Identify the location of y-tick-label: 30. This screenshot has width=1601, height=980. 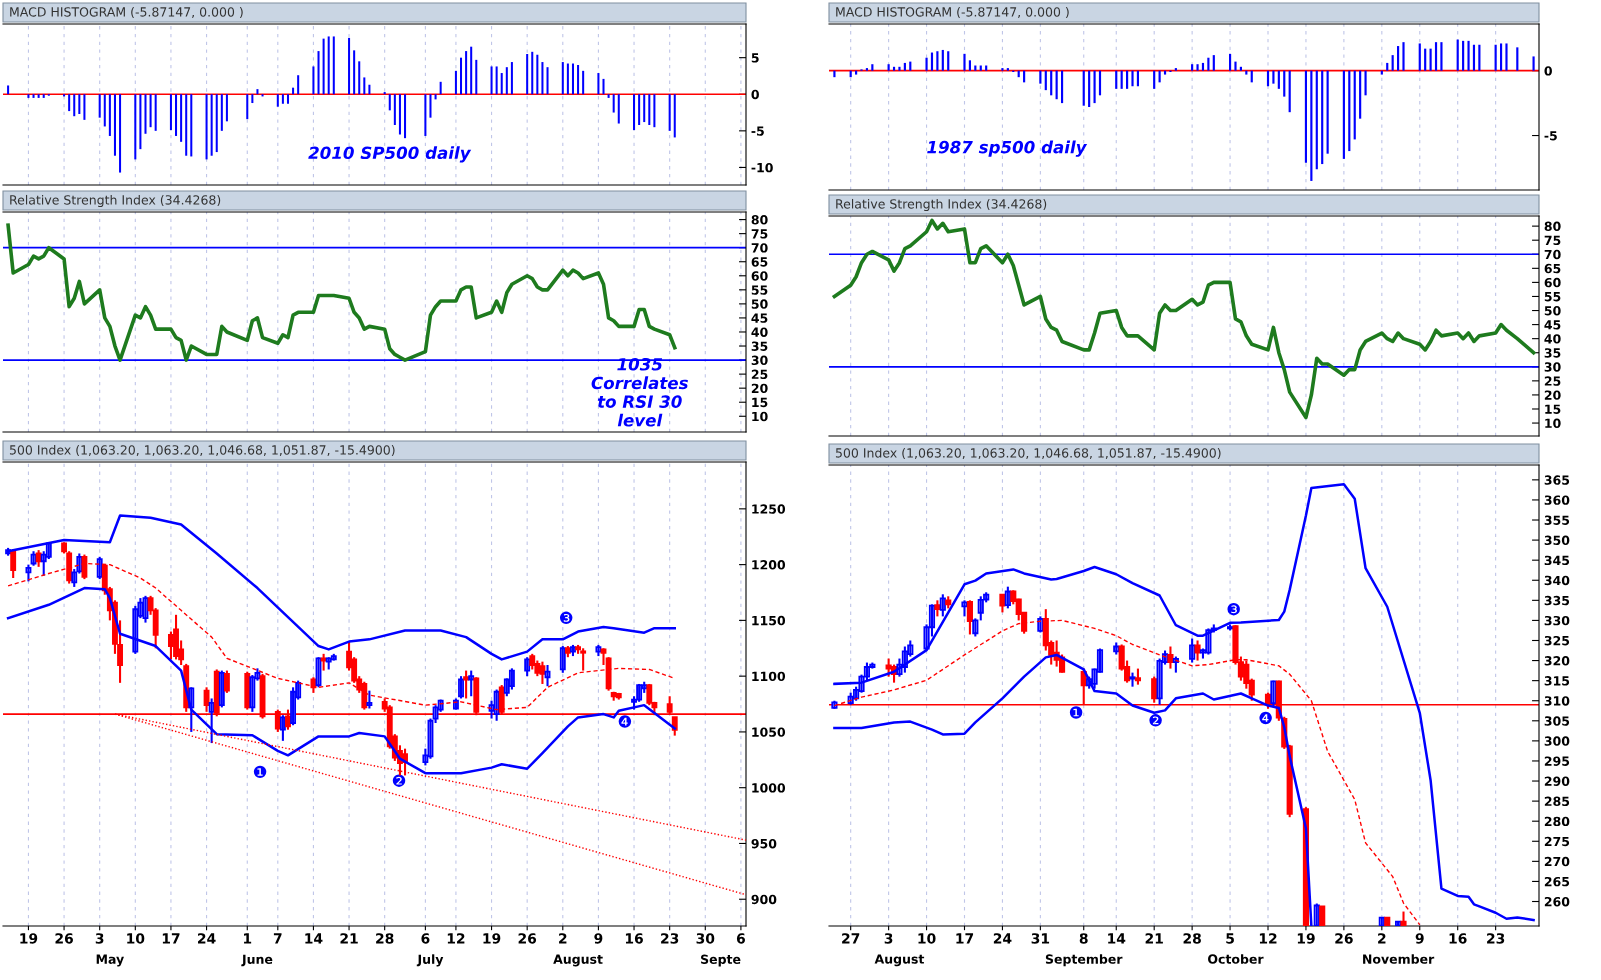
(1552, 367).